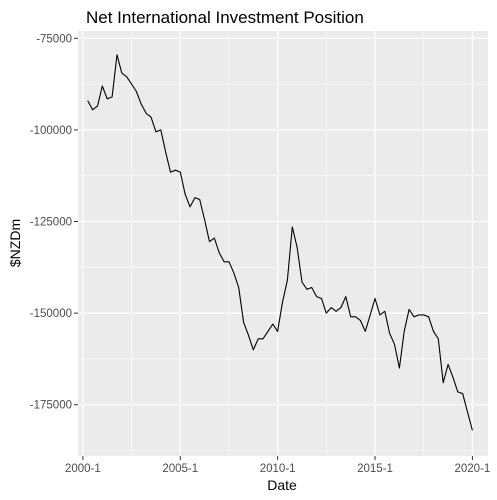 The image size is (497, 500). Describe the element at coordinates (51, 406) in the screenshot. I see `y-tick-label: -175000` at that location.